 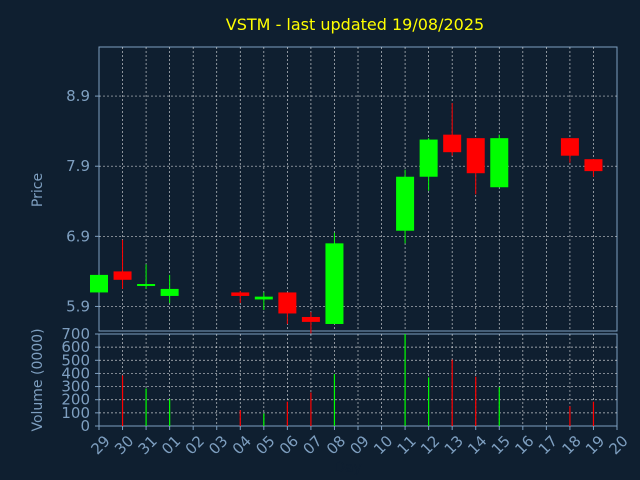 I want to click on x-tick-label: 04, so click(x=242, y=445).